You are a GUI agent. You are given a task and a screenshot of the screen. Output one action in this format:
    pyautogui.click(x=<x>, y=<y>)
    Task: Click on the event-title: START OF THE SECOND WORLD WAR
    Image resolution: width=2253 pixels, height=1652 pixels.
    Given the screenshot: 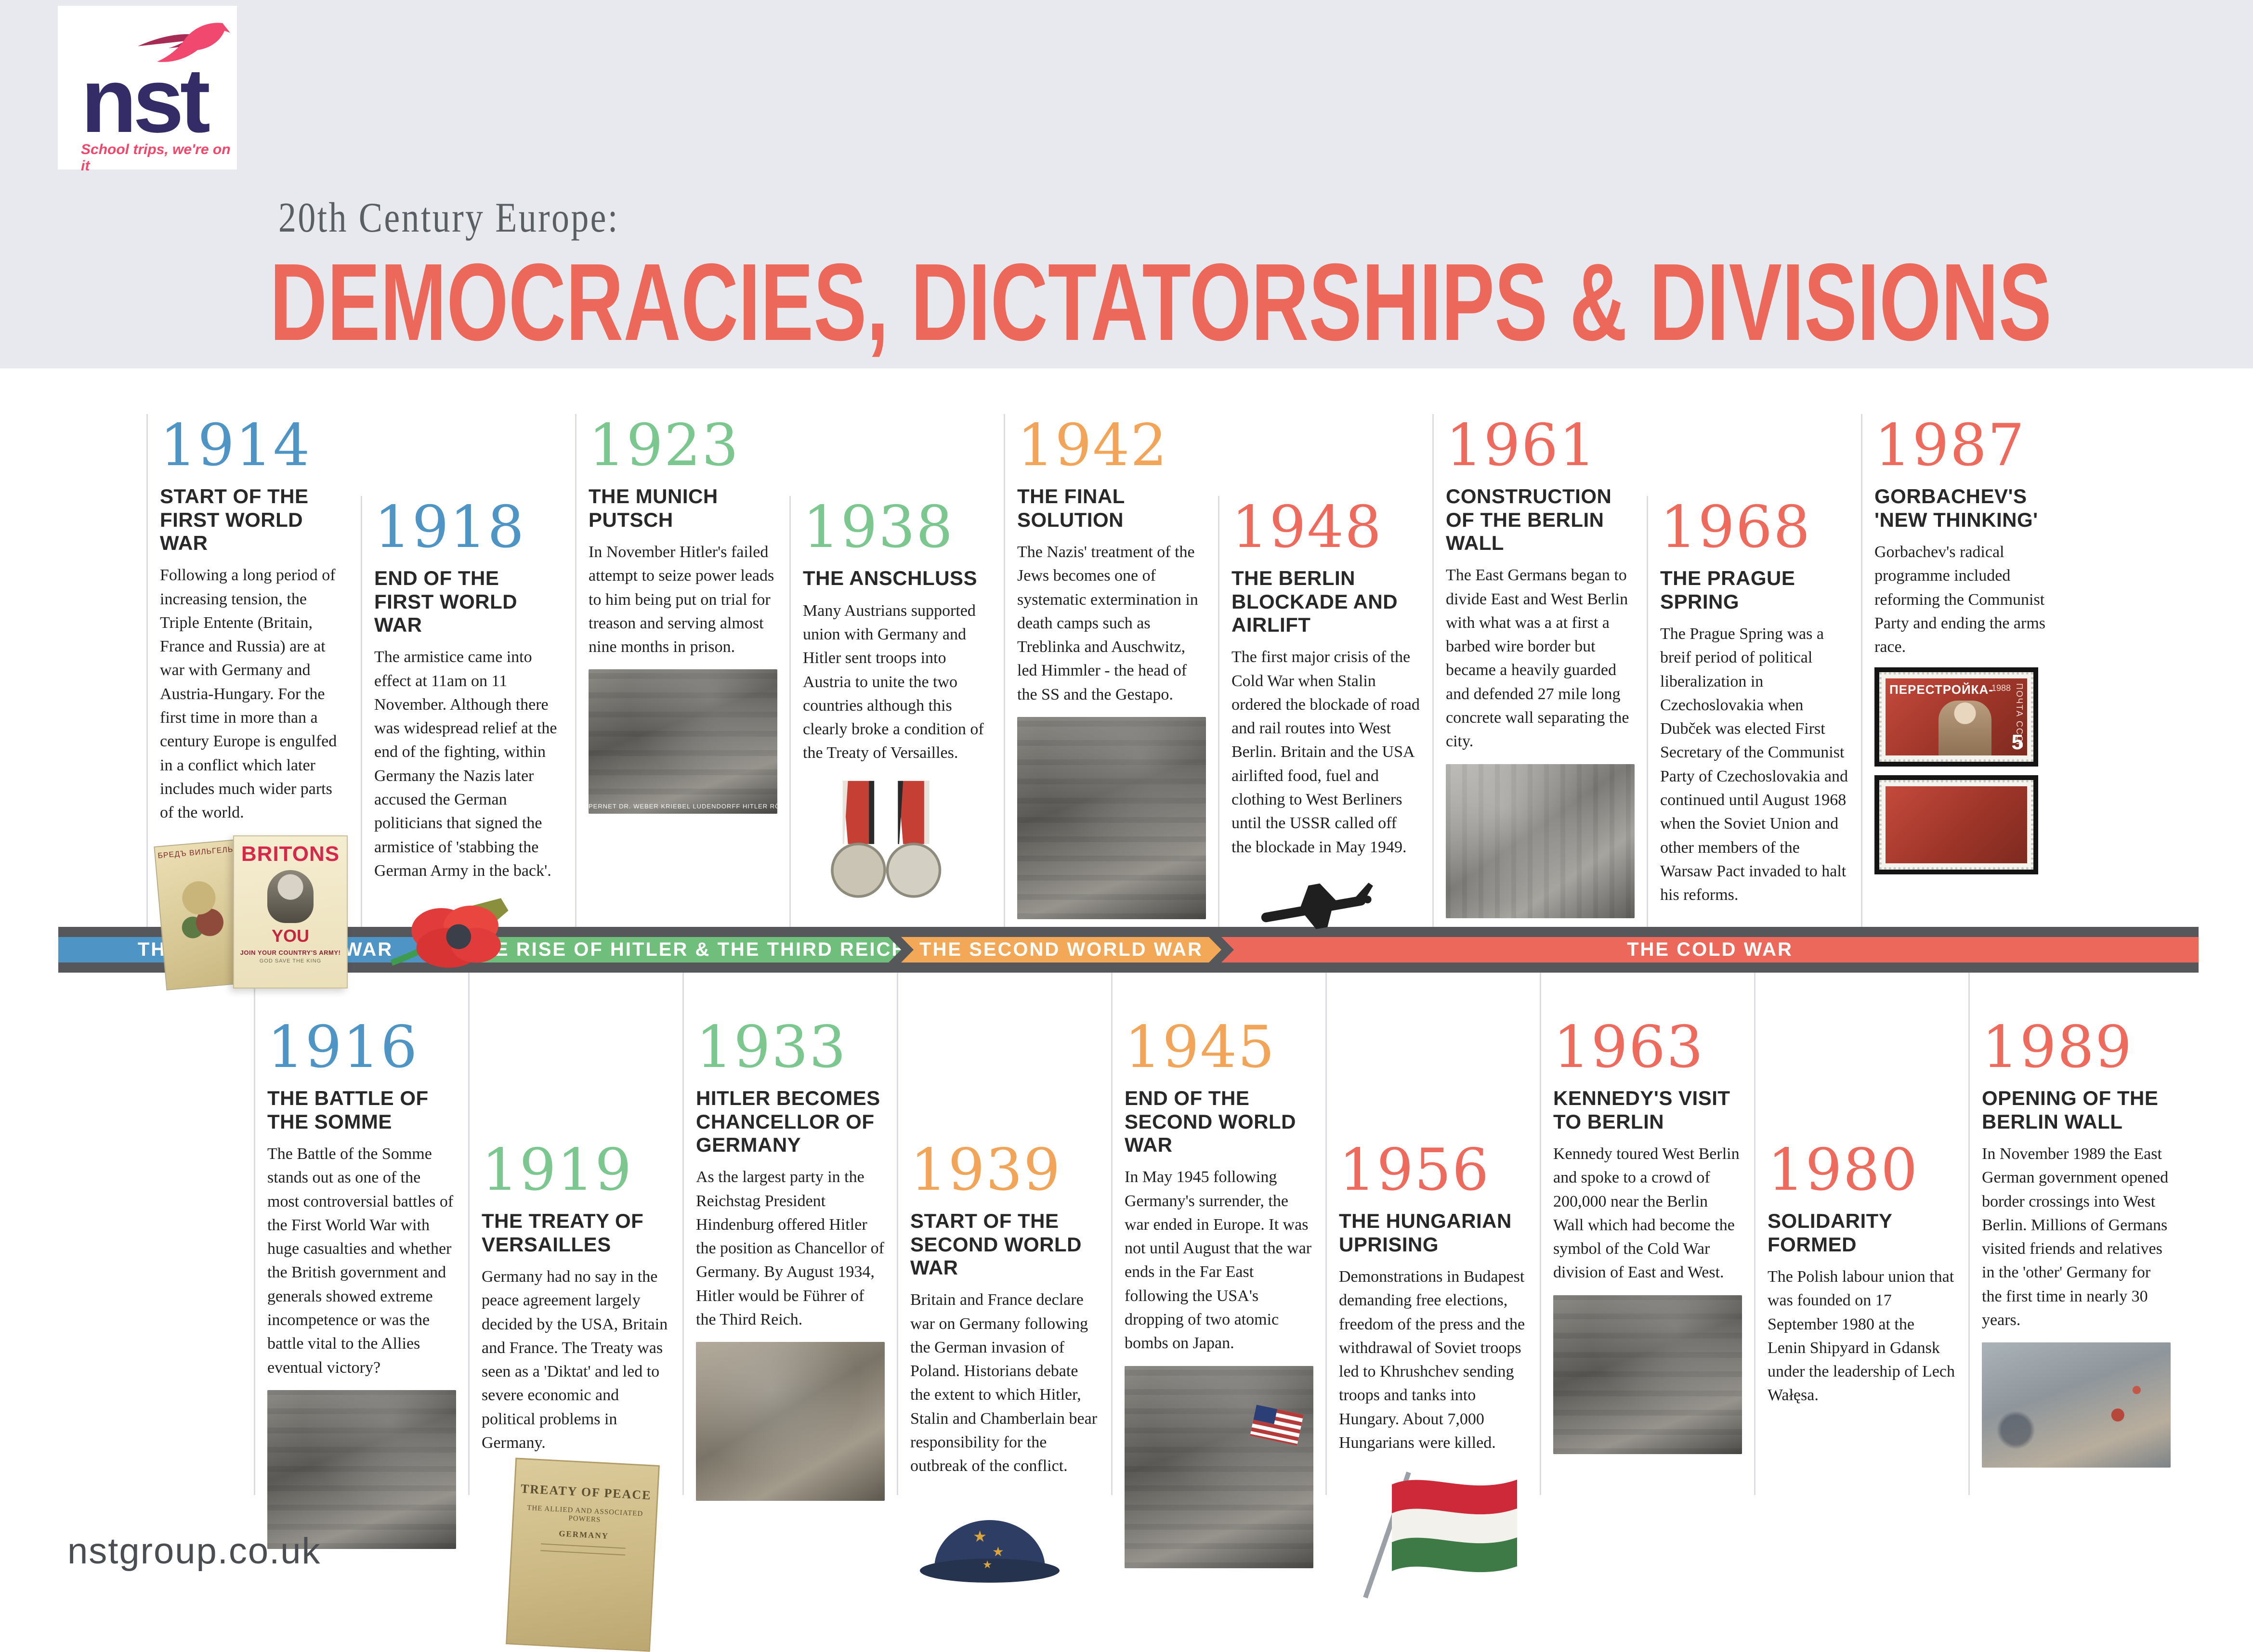 What is the action you would take?
    pyautogui.click(x=996, y=1245)
    